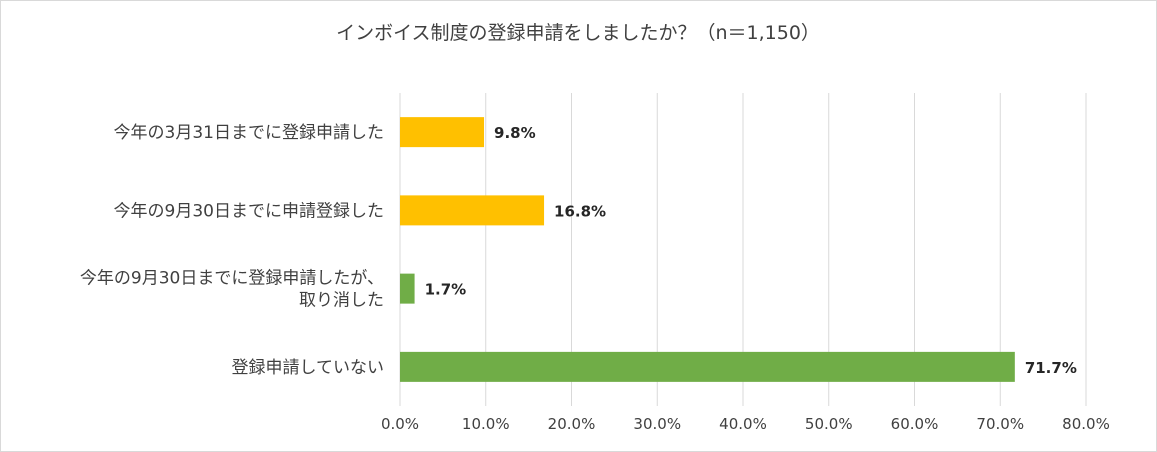  What do you see at coordinates (249, 211) in the screenshot?
I see `category-label: 今年の9月30日までに申請登録した` at bounding box center [249, 211].